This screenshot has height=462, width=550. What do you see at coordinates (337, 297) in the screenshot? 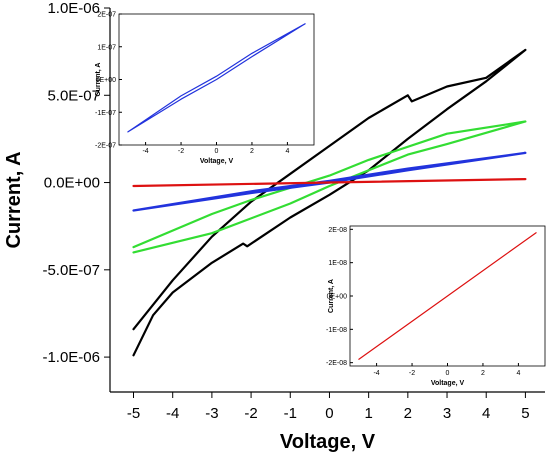
I see `inset-bottom-y-tick-label: 0E+00` at bounding box center [337, 297].